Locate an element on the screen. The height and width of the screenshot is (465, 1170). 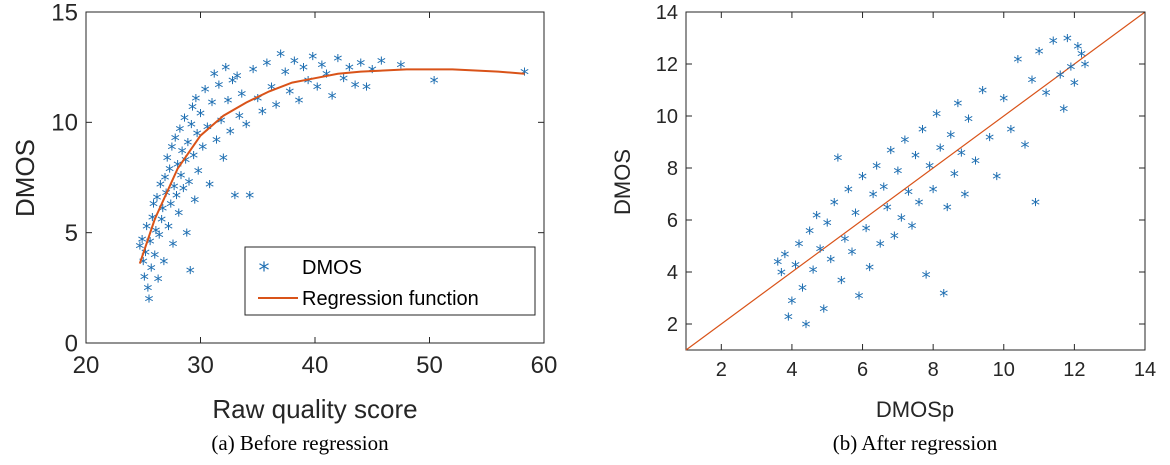
x-axis-label-b: DMOSp is located at coordinates (915, 409).